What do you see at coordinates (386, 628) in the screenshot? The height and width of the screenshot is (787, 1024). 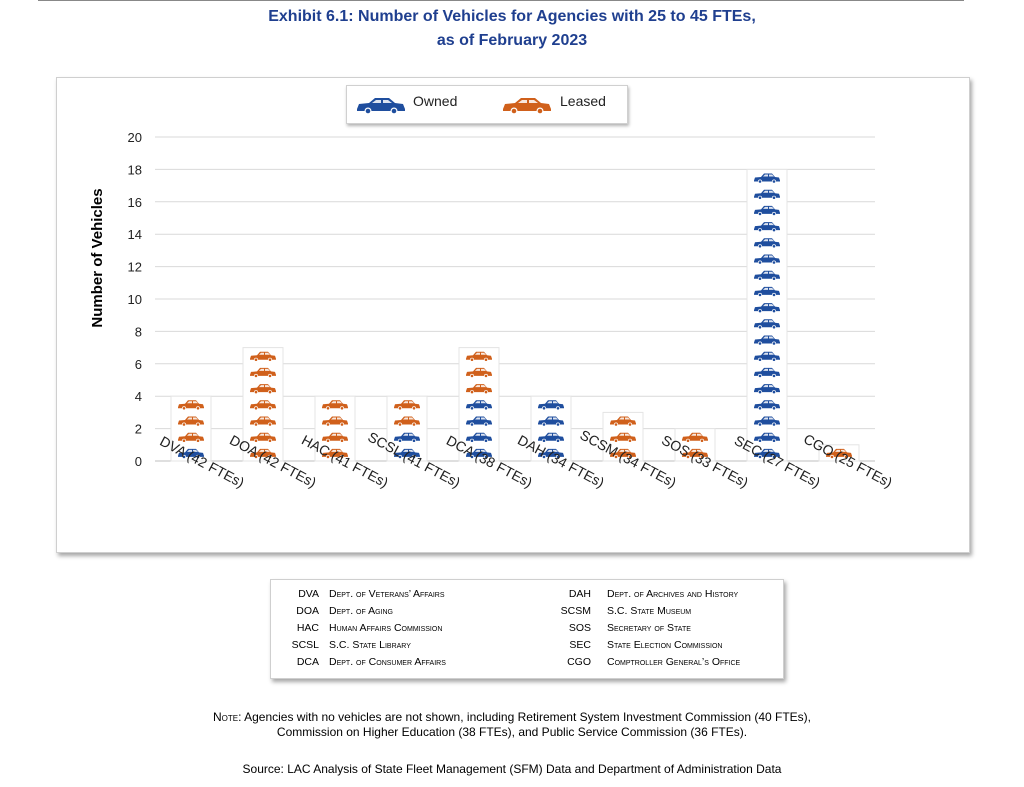 I see `abbr-name: Human Affairs Commission` at bounding box center [386, 628].